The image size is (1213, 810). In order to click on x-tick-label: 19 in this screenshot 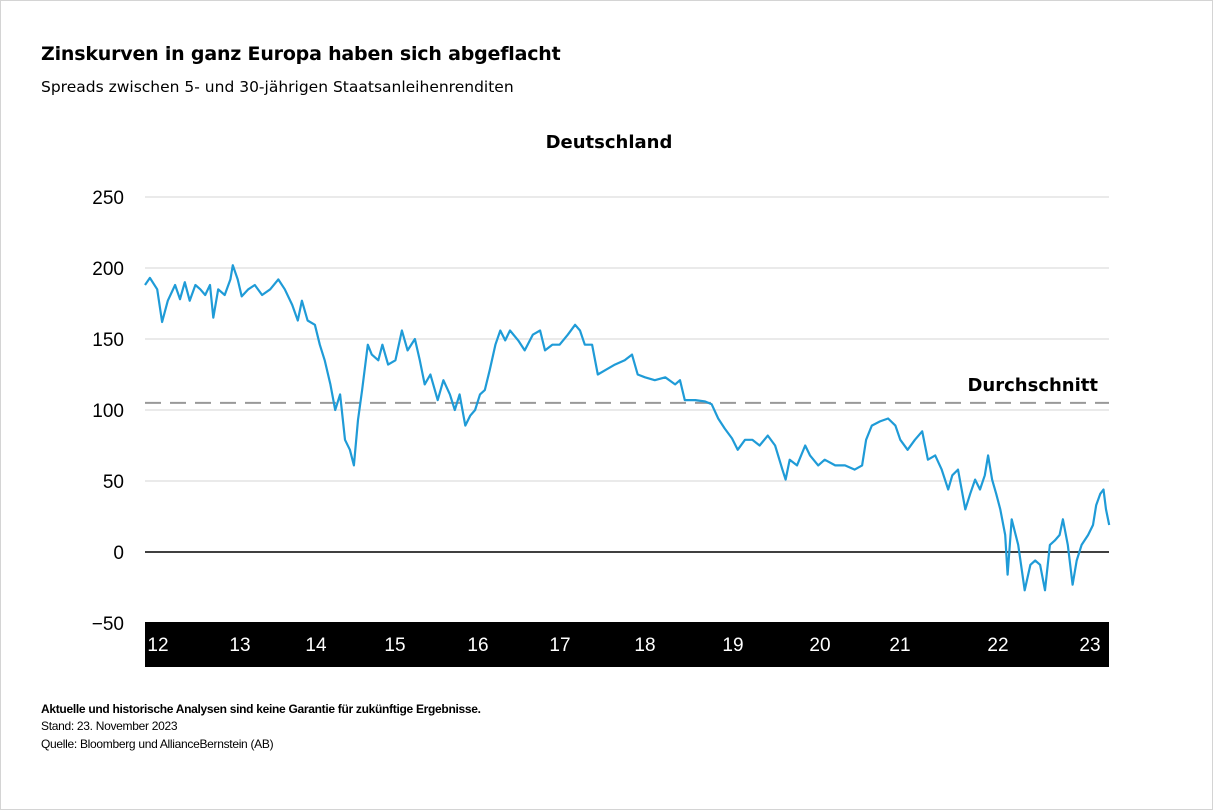, I will do `click(732, 645)`.